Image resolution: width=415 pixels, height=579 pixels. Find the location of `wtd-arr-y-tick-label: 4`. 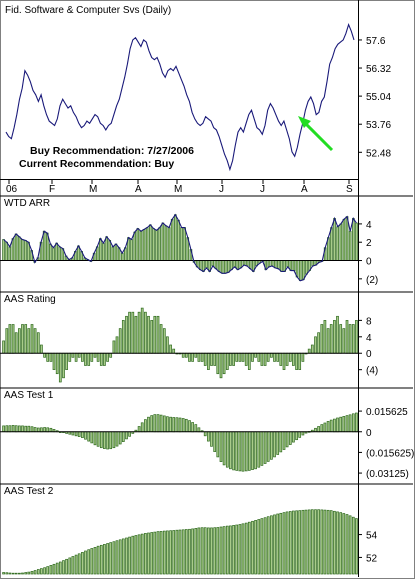

wtd-arr-y-tick-label: 4 is located at coordinates (369, 225).